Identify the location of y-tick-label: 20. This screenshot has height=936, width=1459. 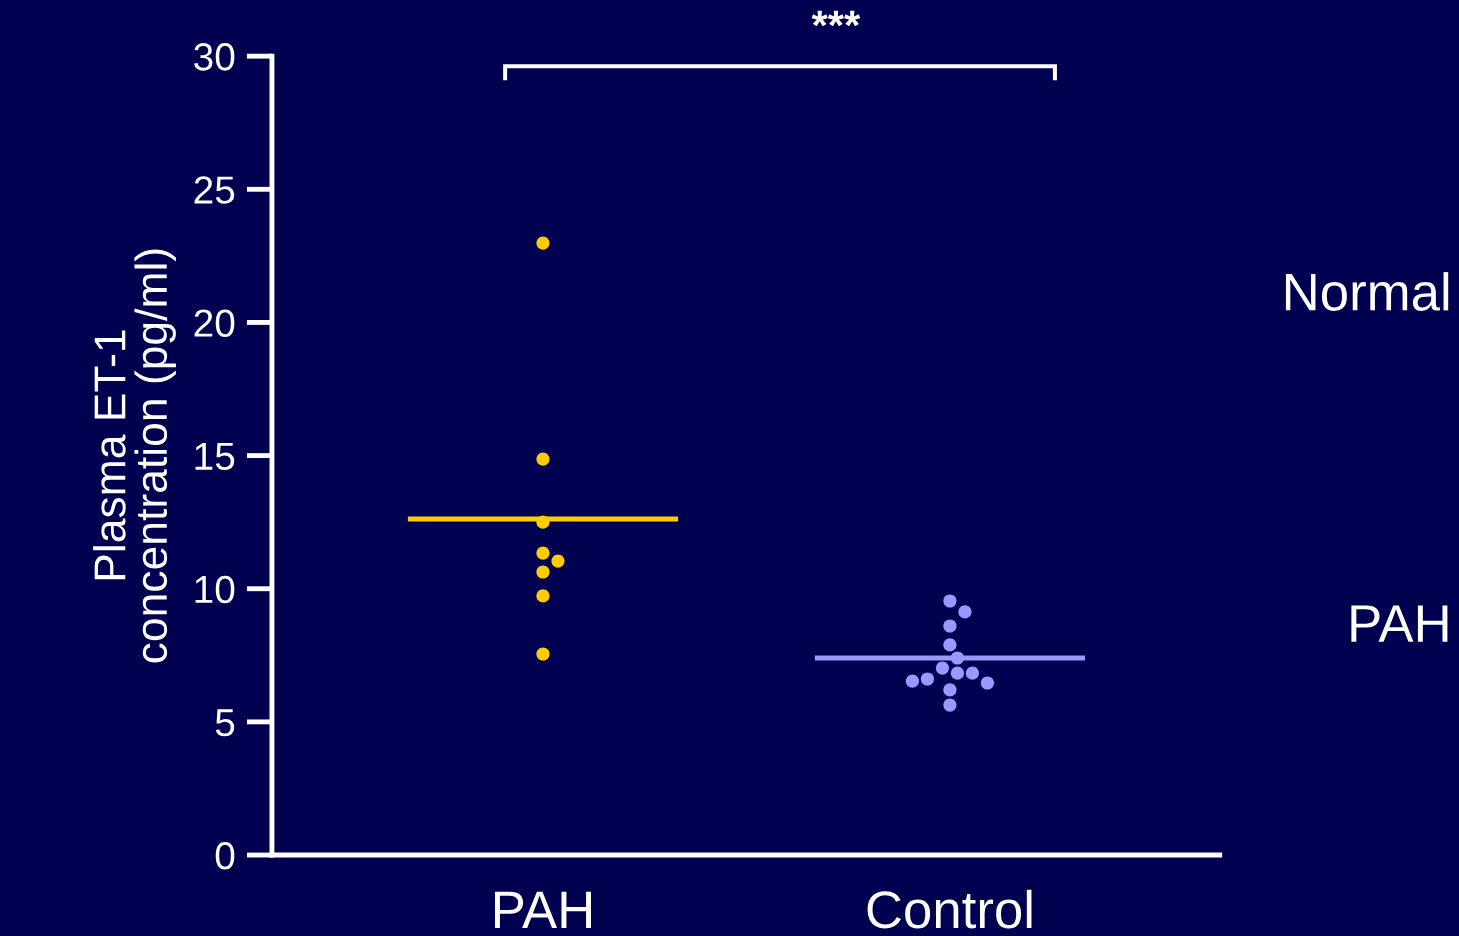
(214, 323).